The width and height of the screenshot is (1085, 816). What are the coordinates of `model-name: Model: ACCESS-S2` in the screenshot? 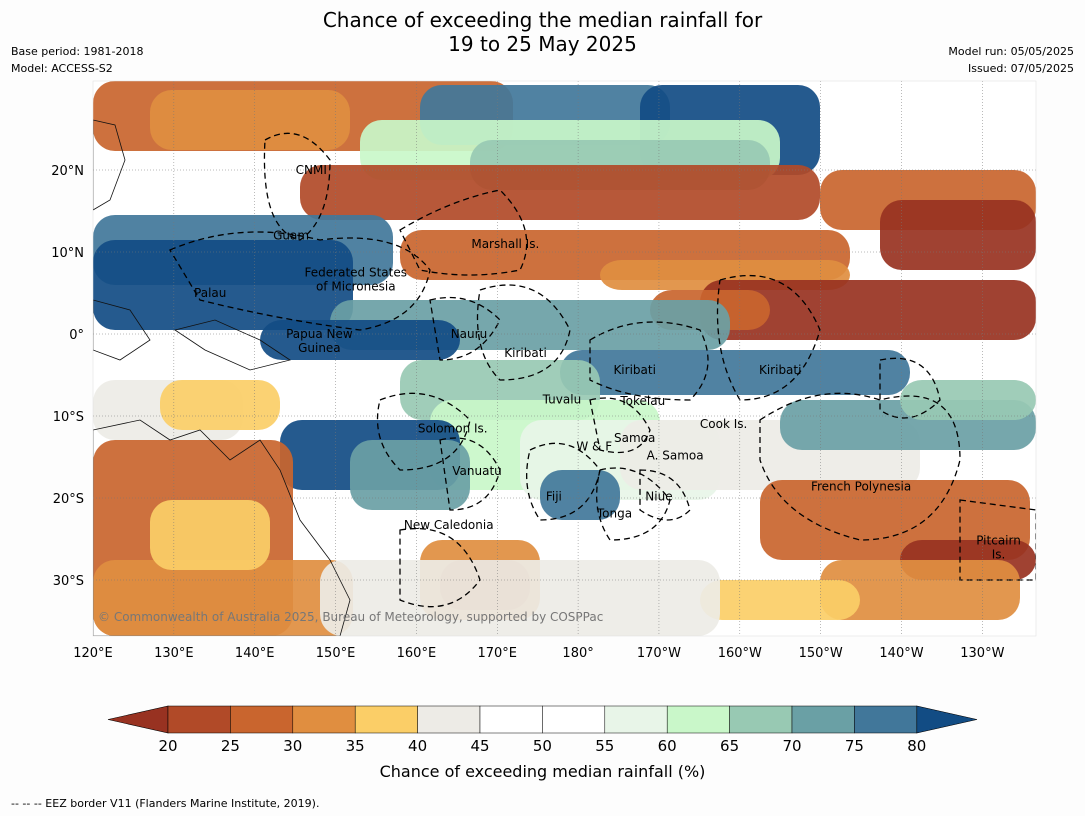 It's located at (62, 68).